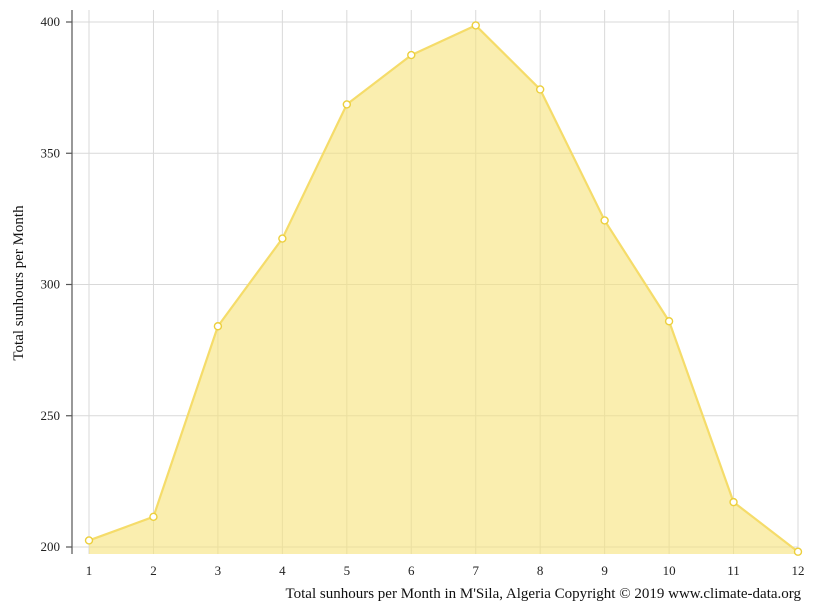 The width and height of the screenshot is (815, 611). Describe the element at coordinates (89, 570) in the screenshot. I see `x-tick-label-1: 1` at that location.